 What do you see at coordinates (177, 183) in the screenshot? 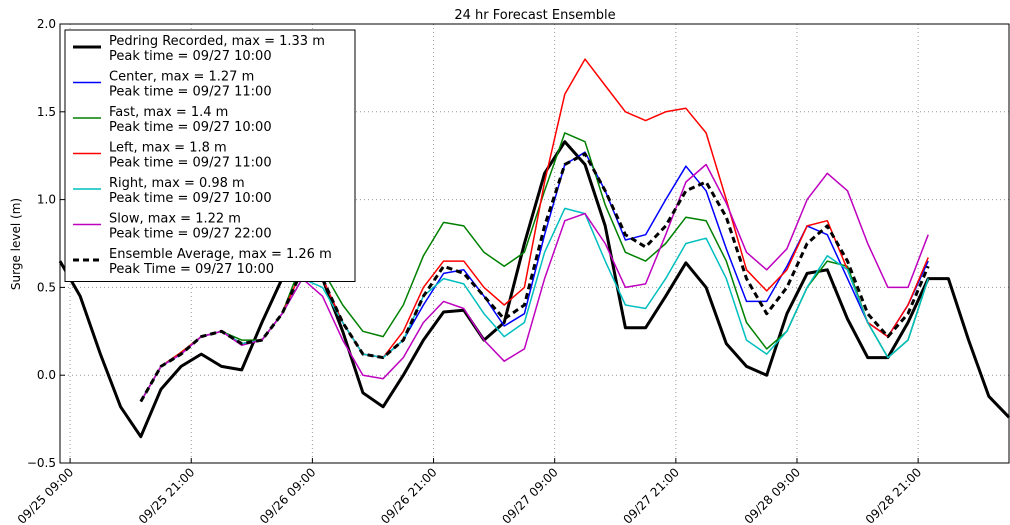
I see `legend-label: Right, max = 0.98 m` at bounding box center [177, 183].